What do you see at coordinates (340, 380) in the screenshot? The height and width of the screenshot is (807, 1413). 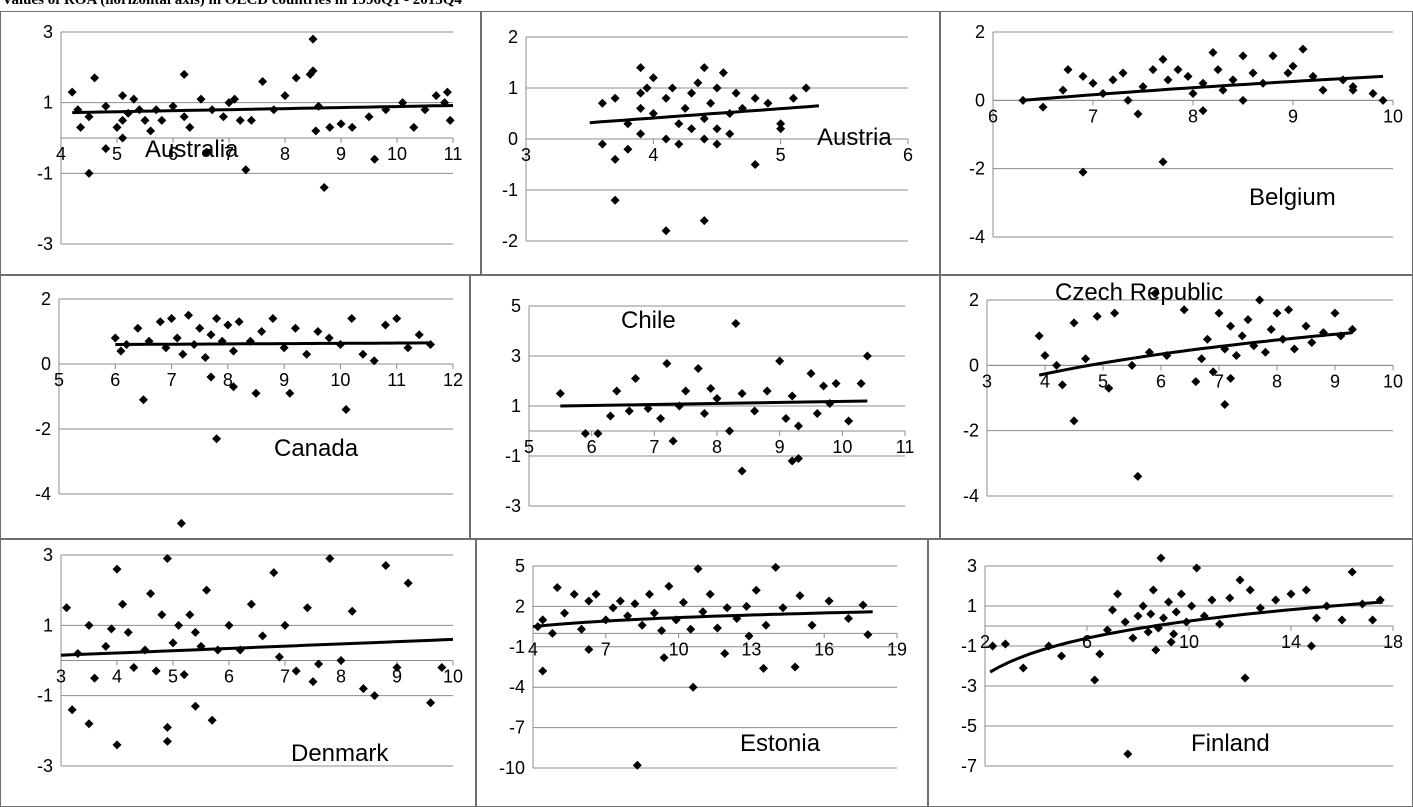 I see `canada-x-tick-label: 10` at bounding box center [340, 380].